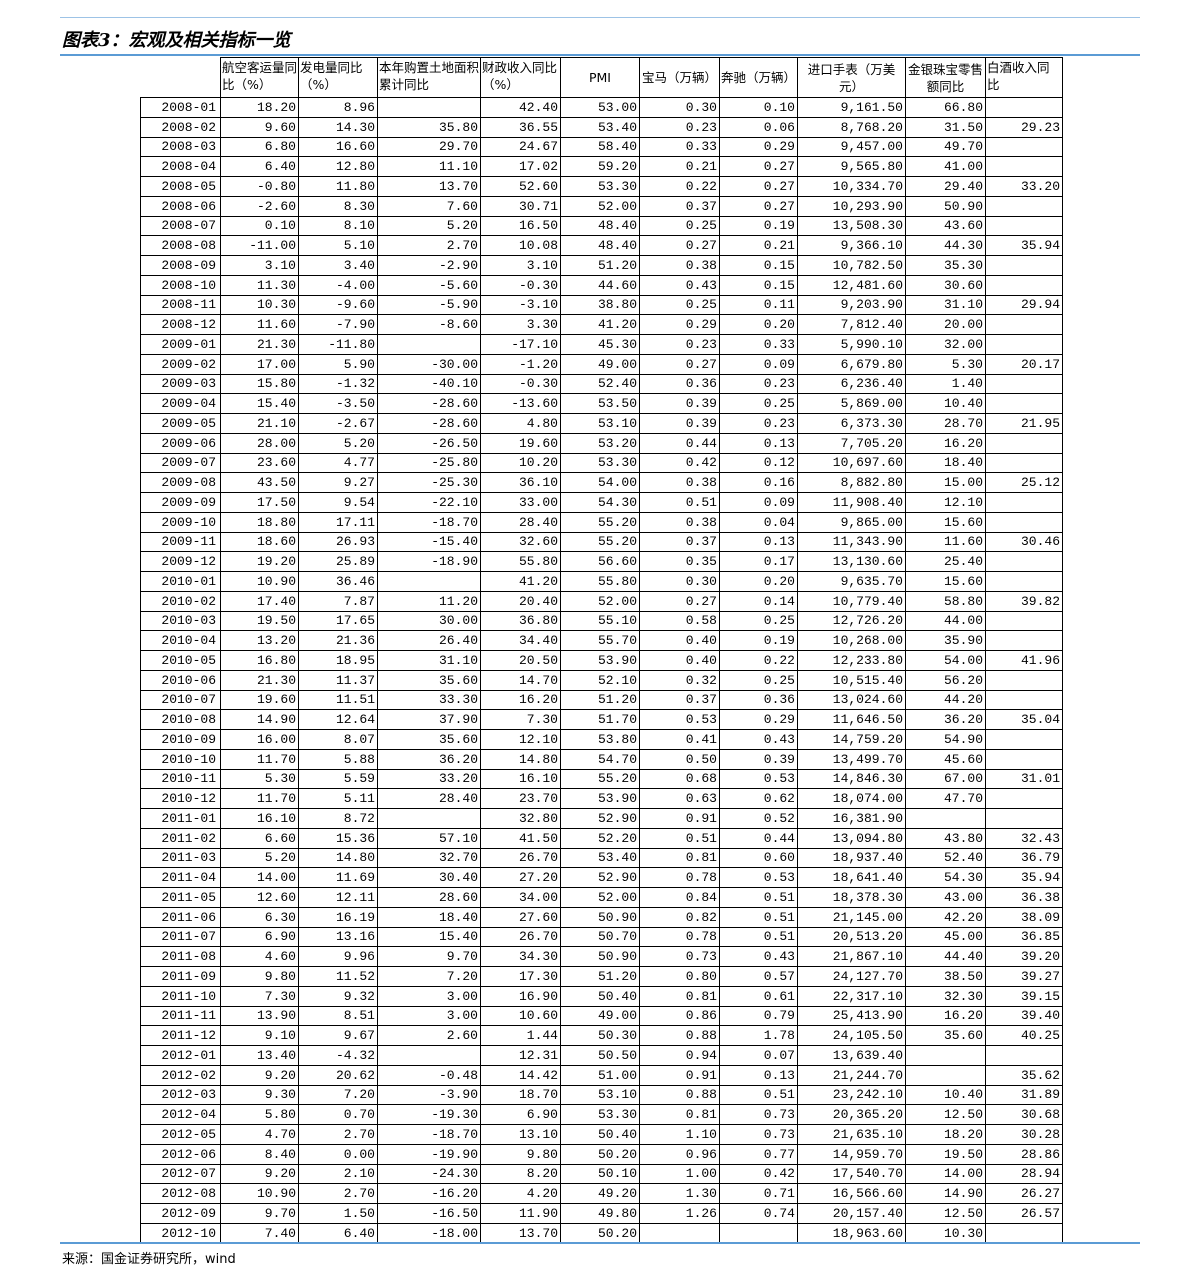 This screenshot has width=1191, height=1286. Describe the element at coordinates (429, 1233) in the screenshot. I see `cell-land-purchase: -18.00` at that location.